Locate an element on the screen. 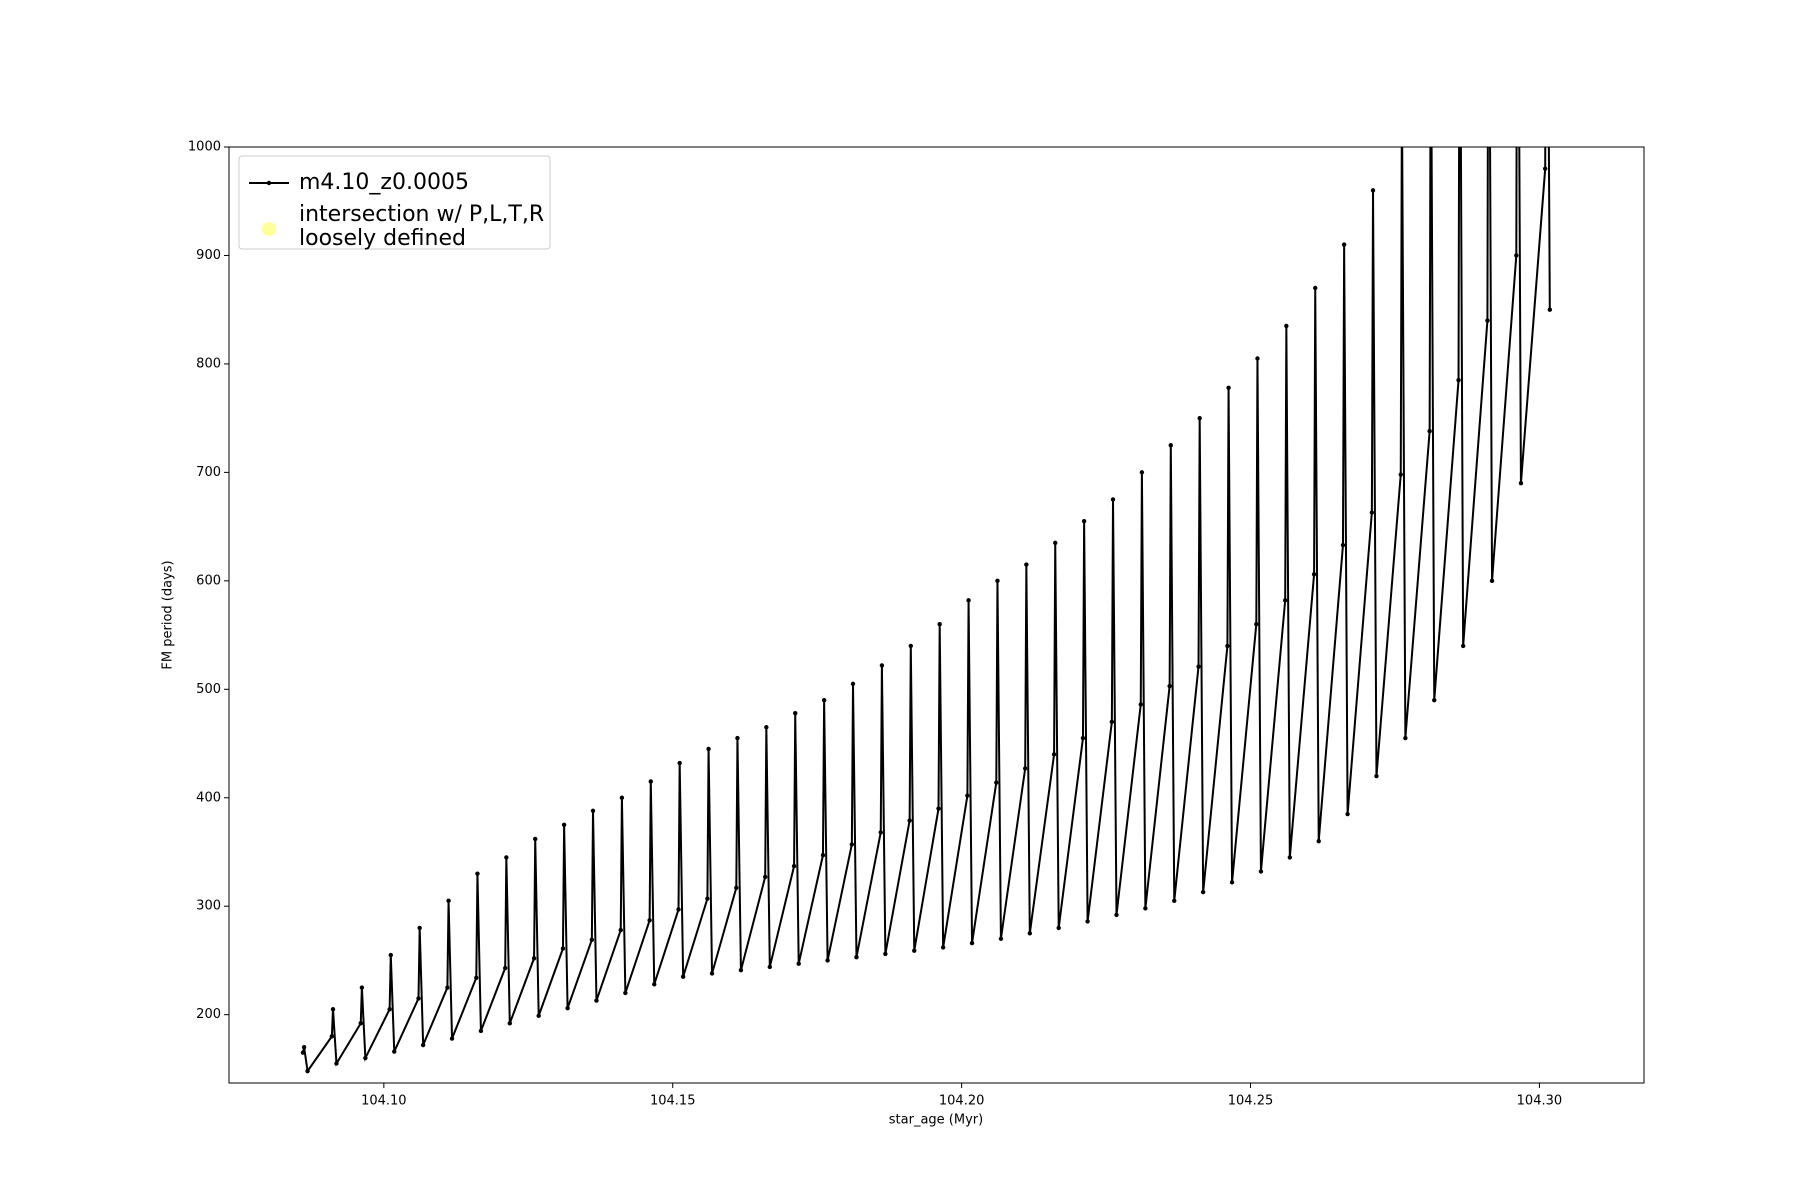  x-tick-label: 104.20 is located at coordinates (962, 1101).